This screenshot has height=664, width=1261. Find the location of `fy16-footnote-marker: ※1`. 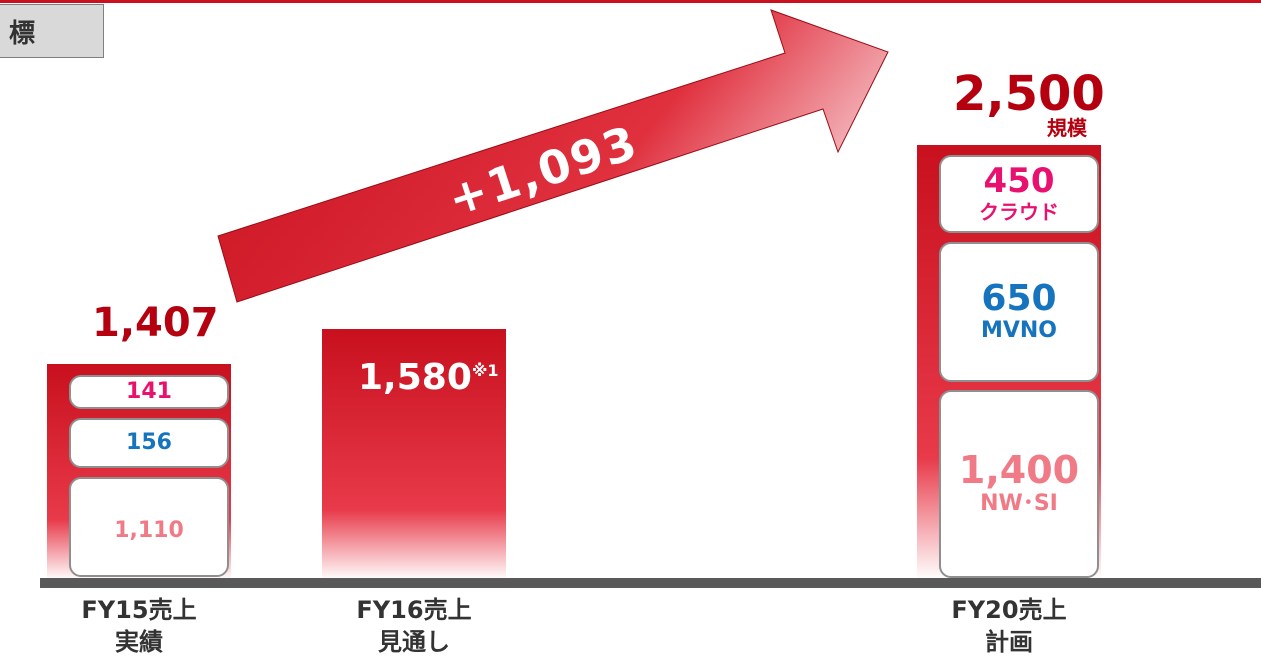

fy16-footnote-marker: ※1 is located at coordinates (485, 370).